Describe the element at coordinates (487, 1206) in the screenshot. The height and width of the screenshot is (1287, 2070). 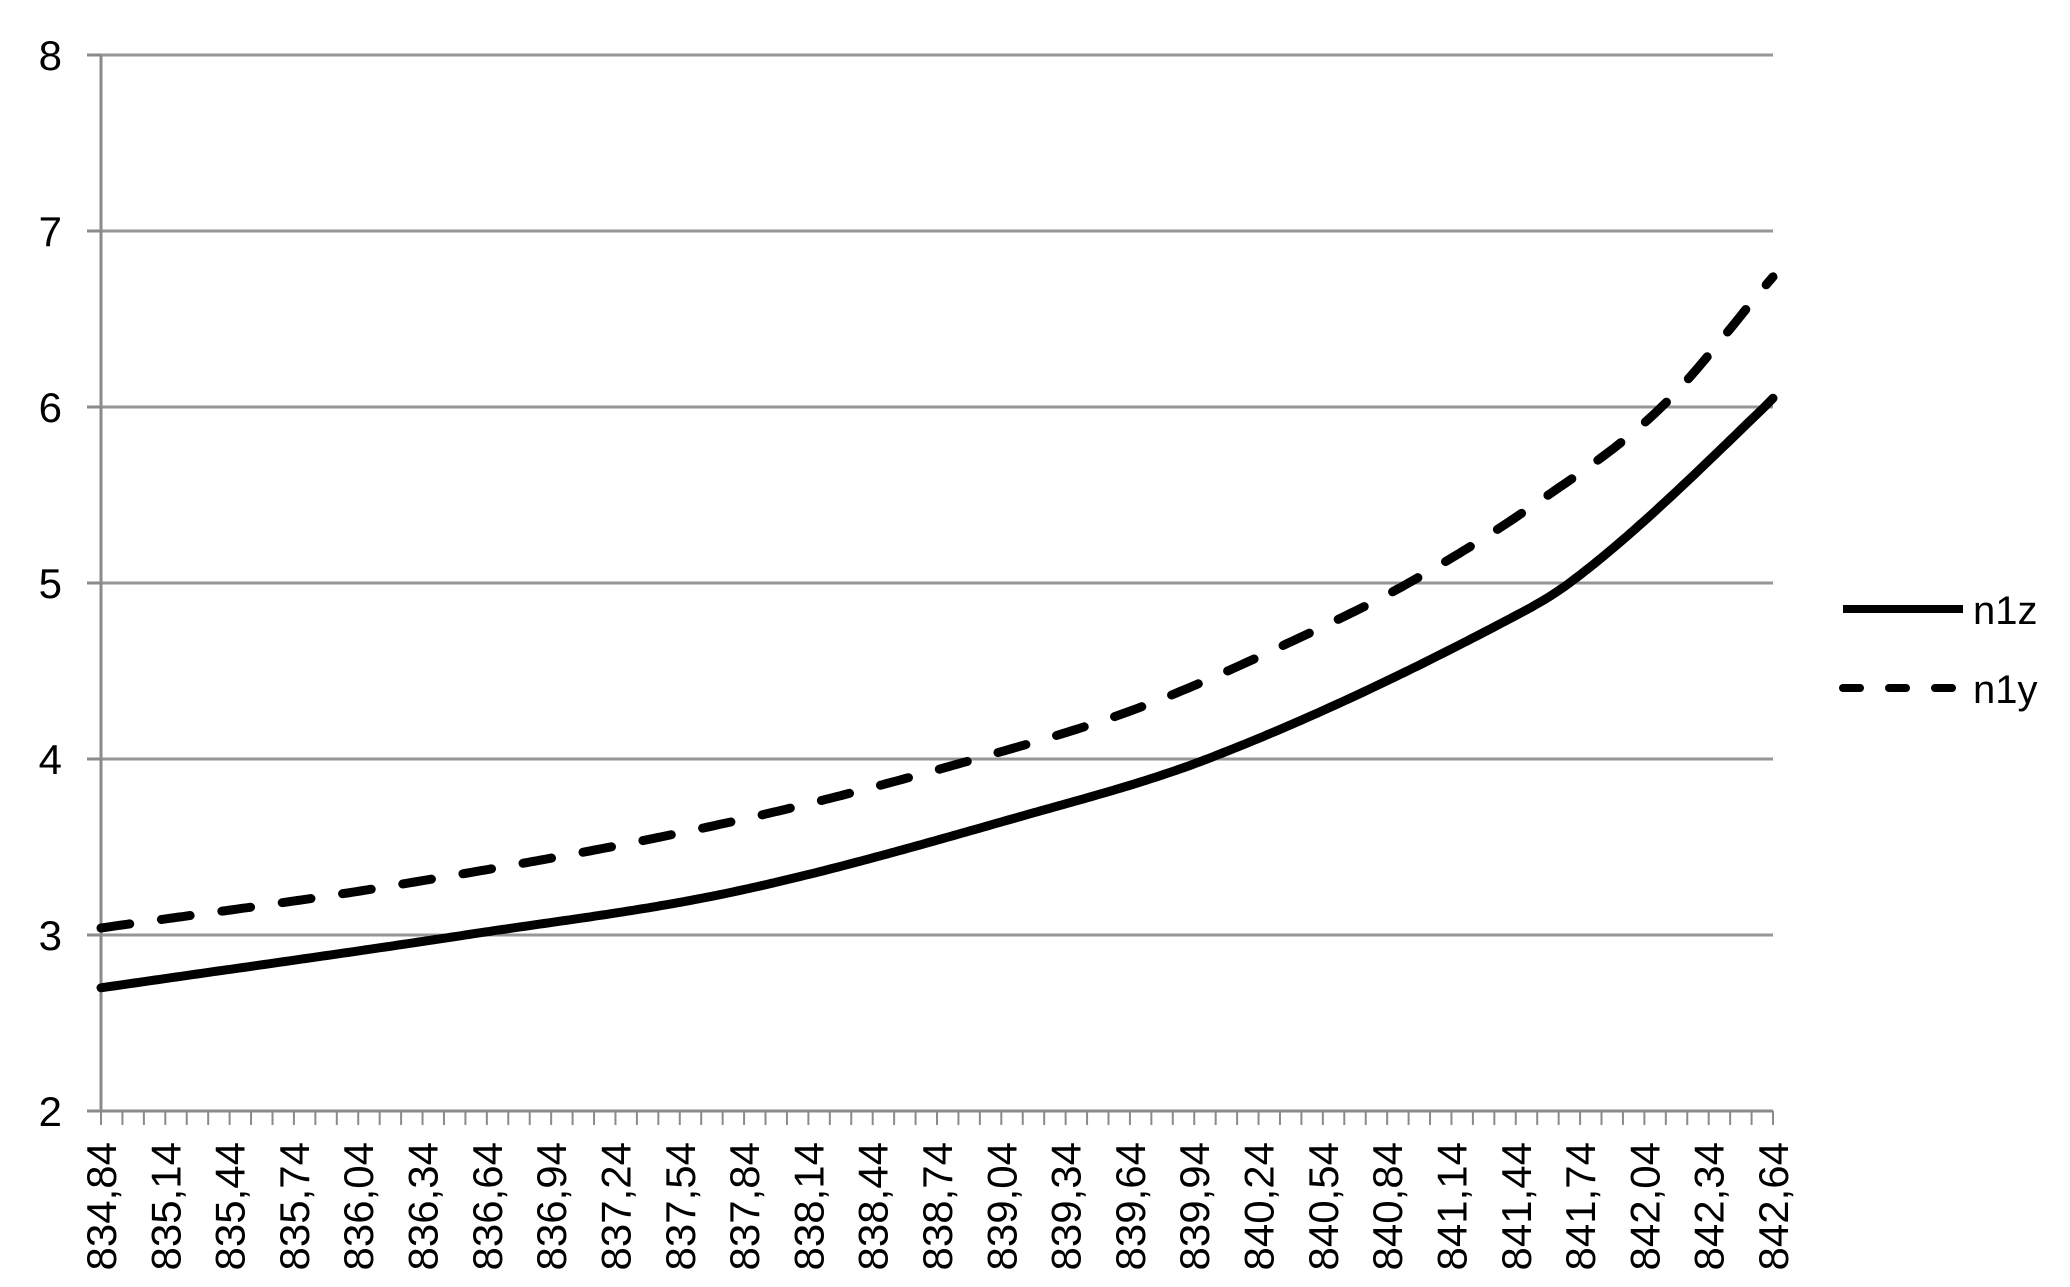
I see `x-axis-label: 836,64` at that location.